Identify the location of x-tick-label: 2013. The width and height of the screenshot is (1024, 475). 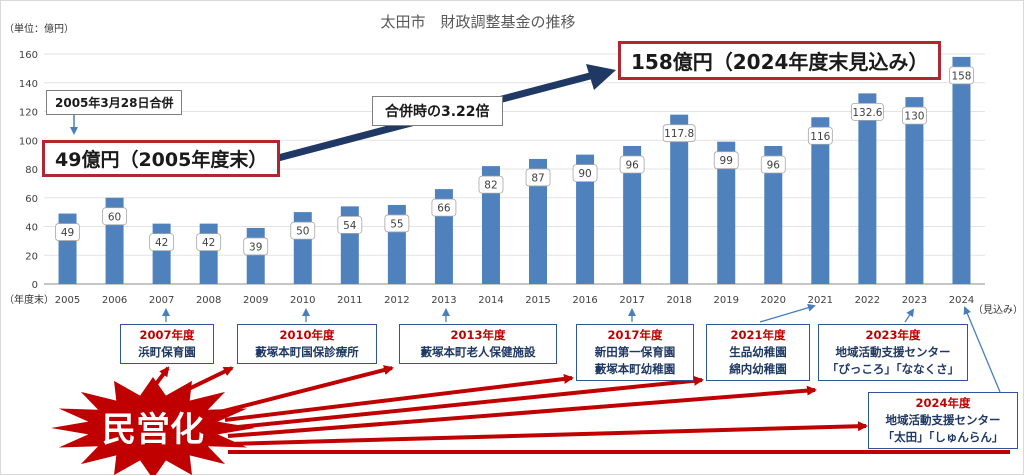
(443, 300).